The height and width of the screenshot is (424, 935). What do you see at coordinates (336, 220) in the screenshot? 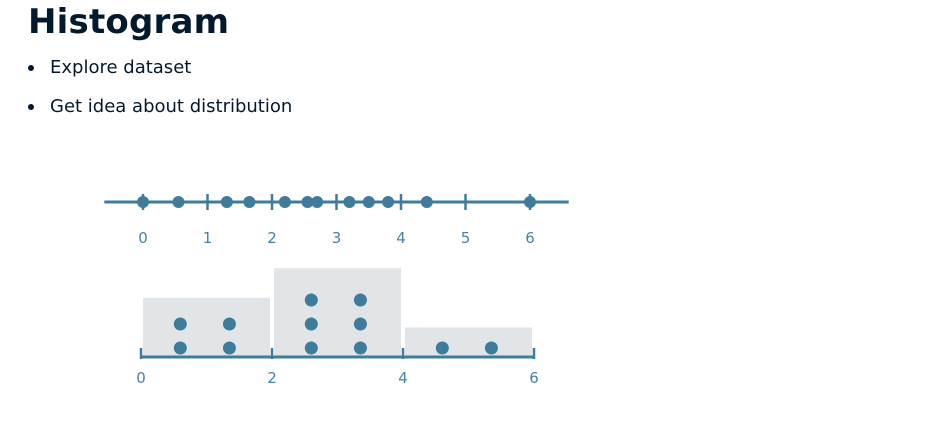
I see `number-line-dotplot: 0 1 2 3 4 5 6` at bounding box center [336, 220].